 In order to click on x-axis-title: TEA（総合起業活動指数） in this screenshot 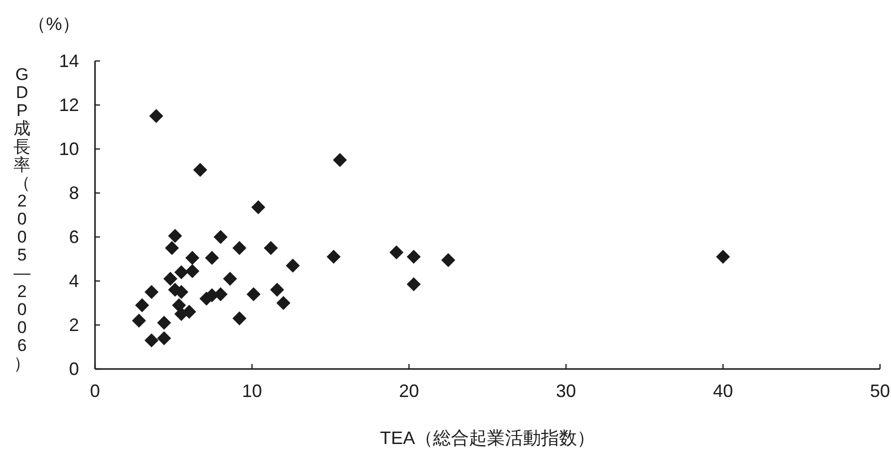, I will do `click(488, 438)`.